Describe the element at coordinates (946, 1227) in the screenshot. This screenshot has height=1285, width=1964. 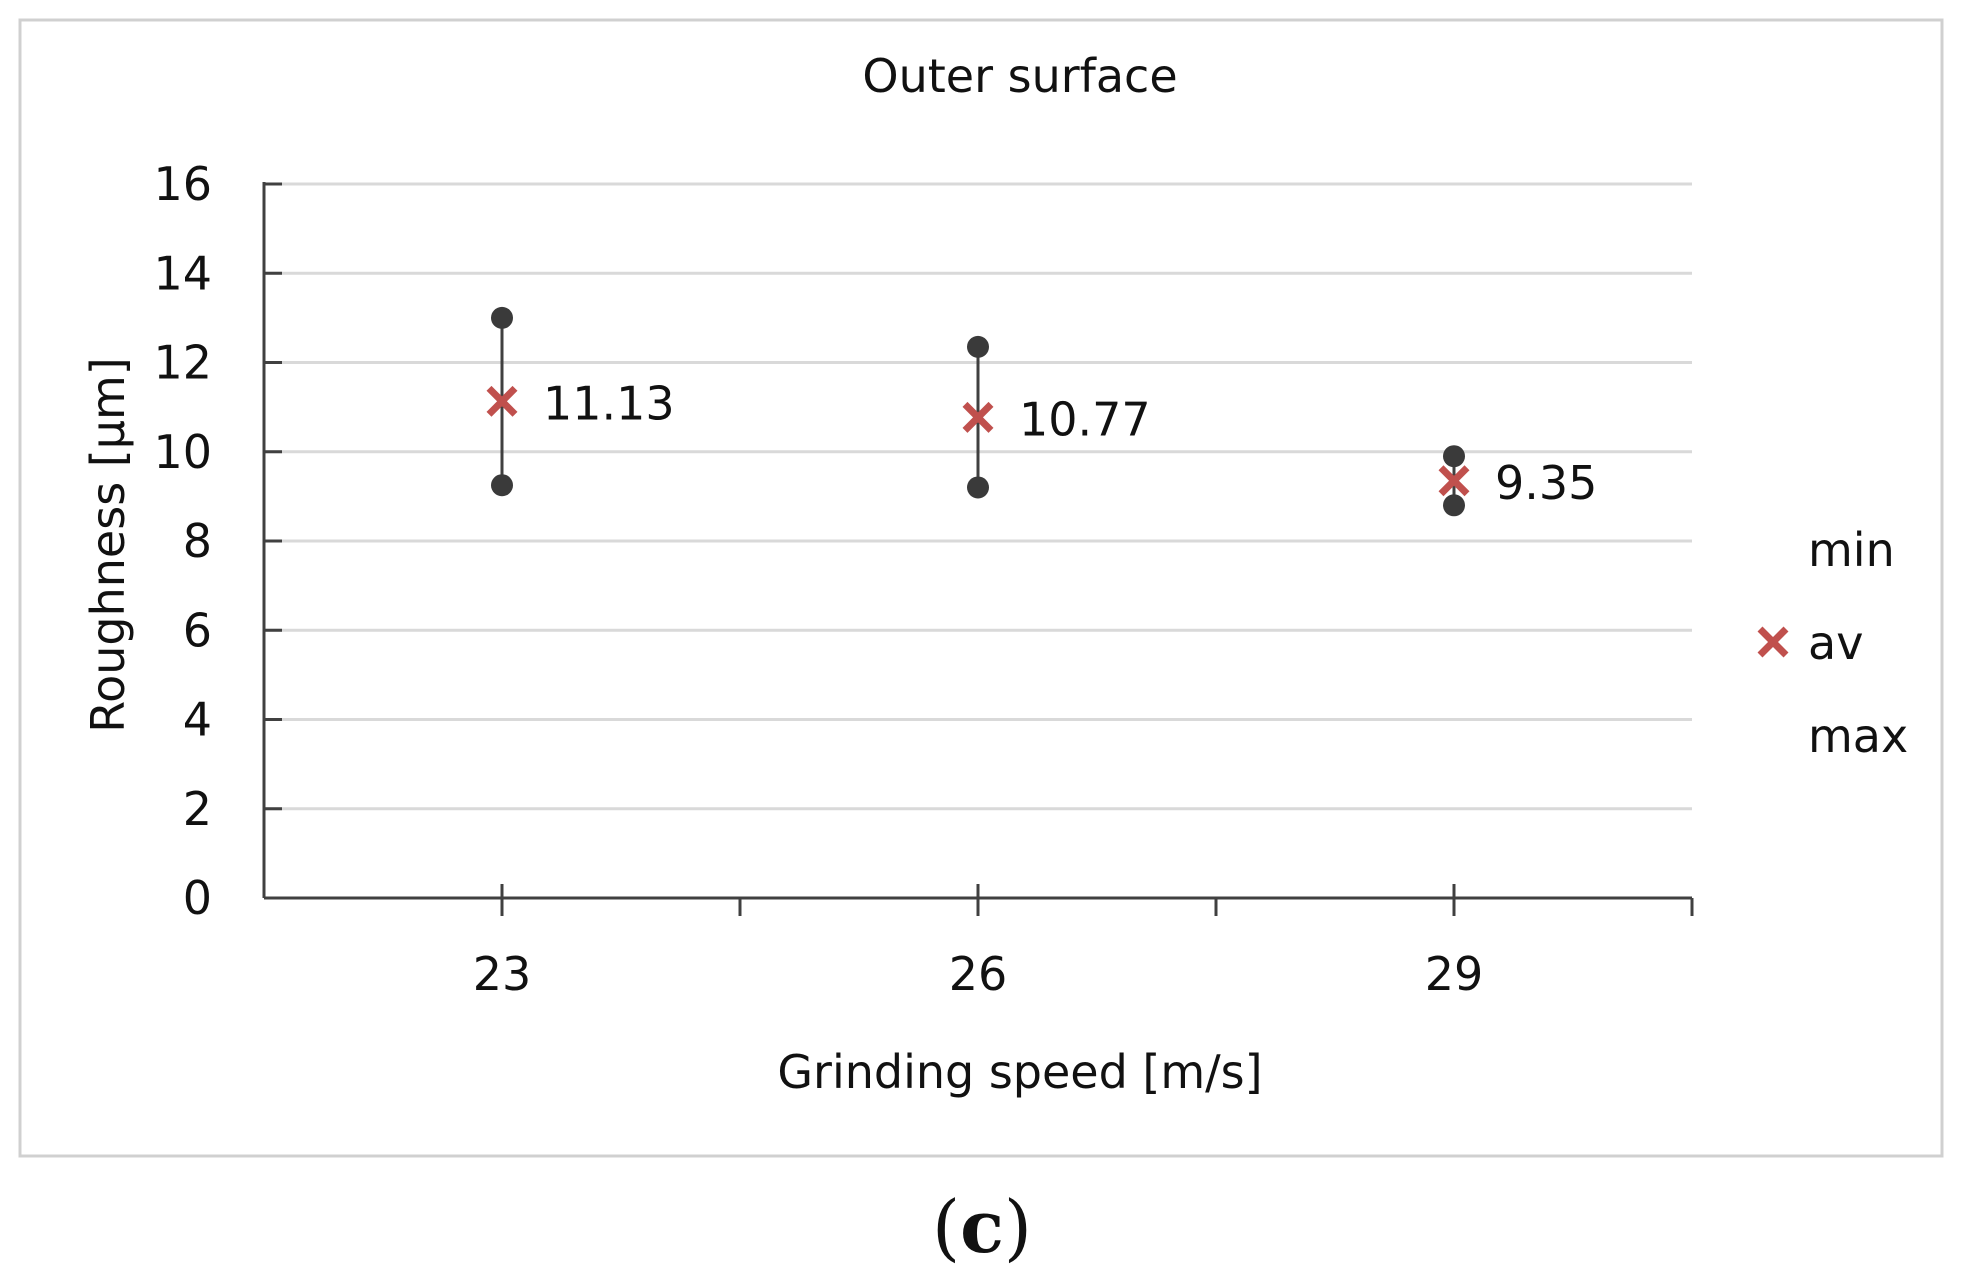
I see `caption-open-paren: (` at that location.